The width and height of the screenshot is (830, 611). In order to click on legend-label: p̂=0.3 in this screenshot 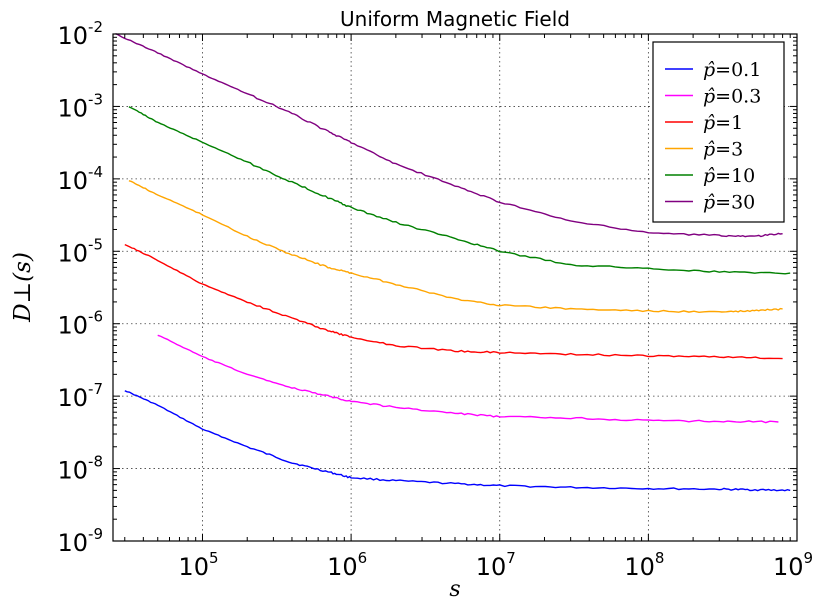, I will do `click(732, 97)`.